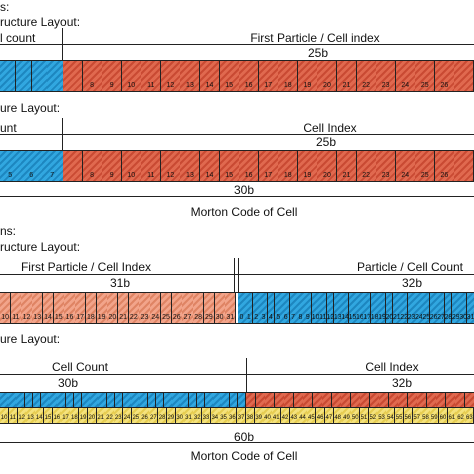 This screenshot has height=474, width=474. What do you see at coordinates (11, 166) in the screenshot?
I see `bit-cell: 5` at bounding box center [11, 166].